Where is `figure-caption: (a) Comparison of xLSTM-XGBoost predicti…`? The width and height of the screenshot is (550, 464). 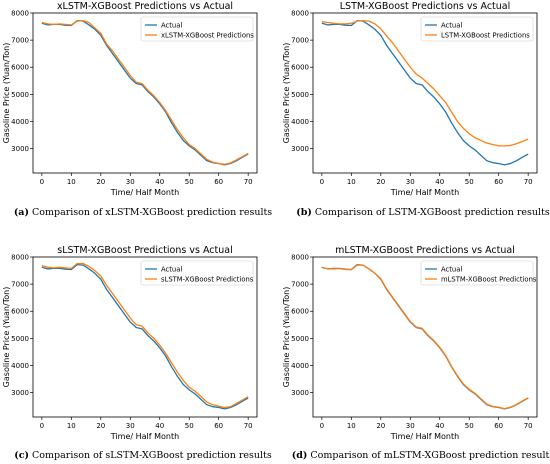 figure-caption: (a) Comparison of xLSTM-XGBoost predicti… is located at coordinates (143, 212).